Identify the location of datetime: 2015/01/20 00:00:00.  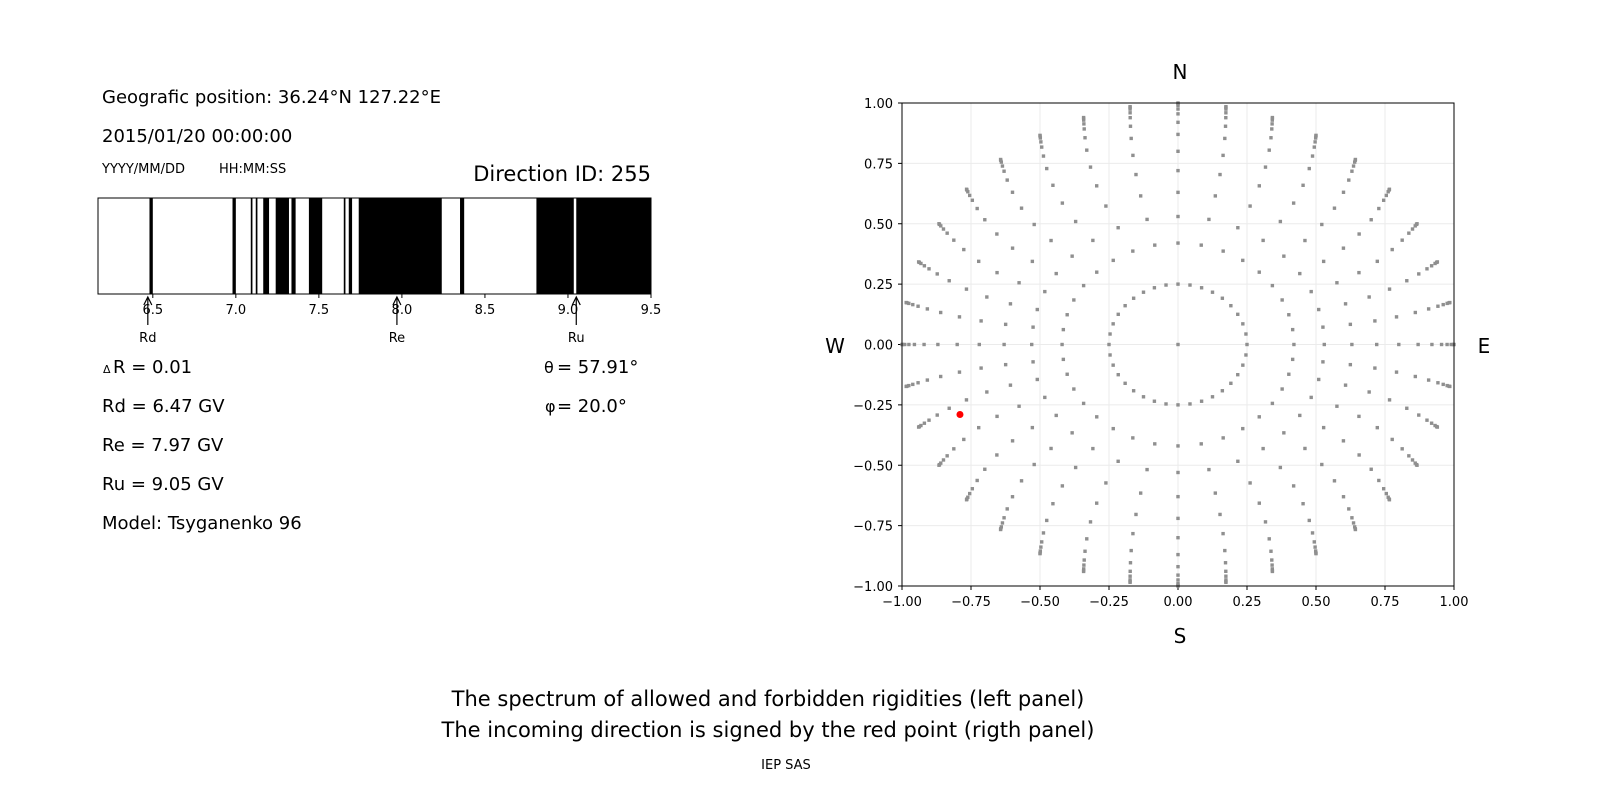
(197, 136).